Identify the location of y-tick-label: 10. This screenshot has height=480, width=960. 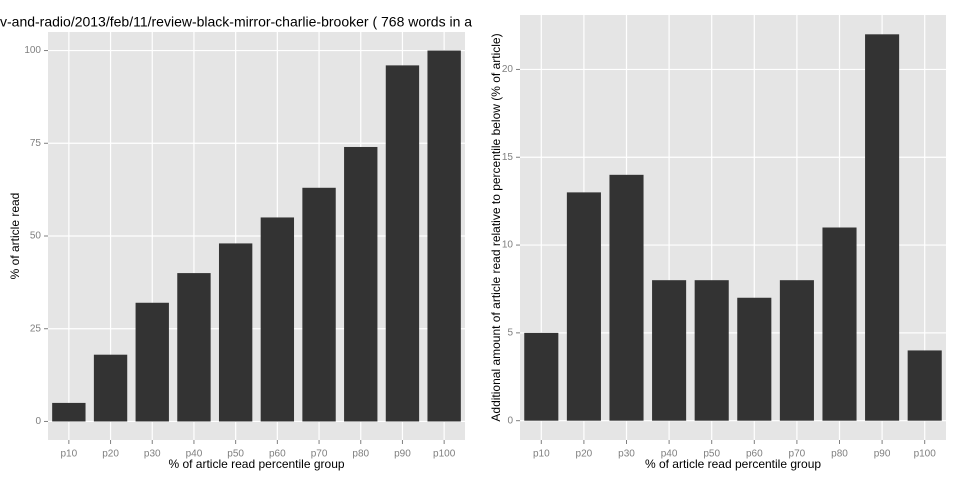
(508, 245).